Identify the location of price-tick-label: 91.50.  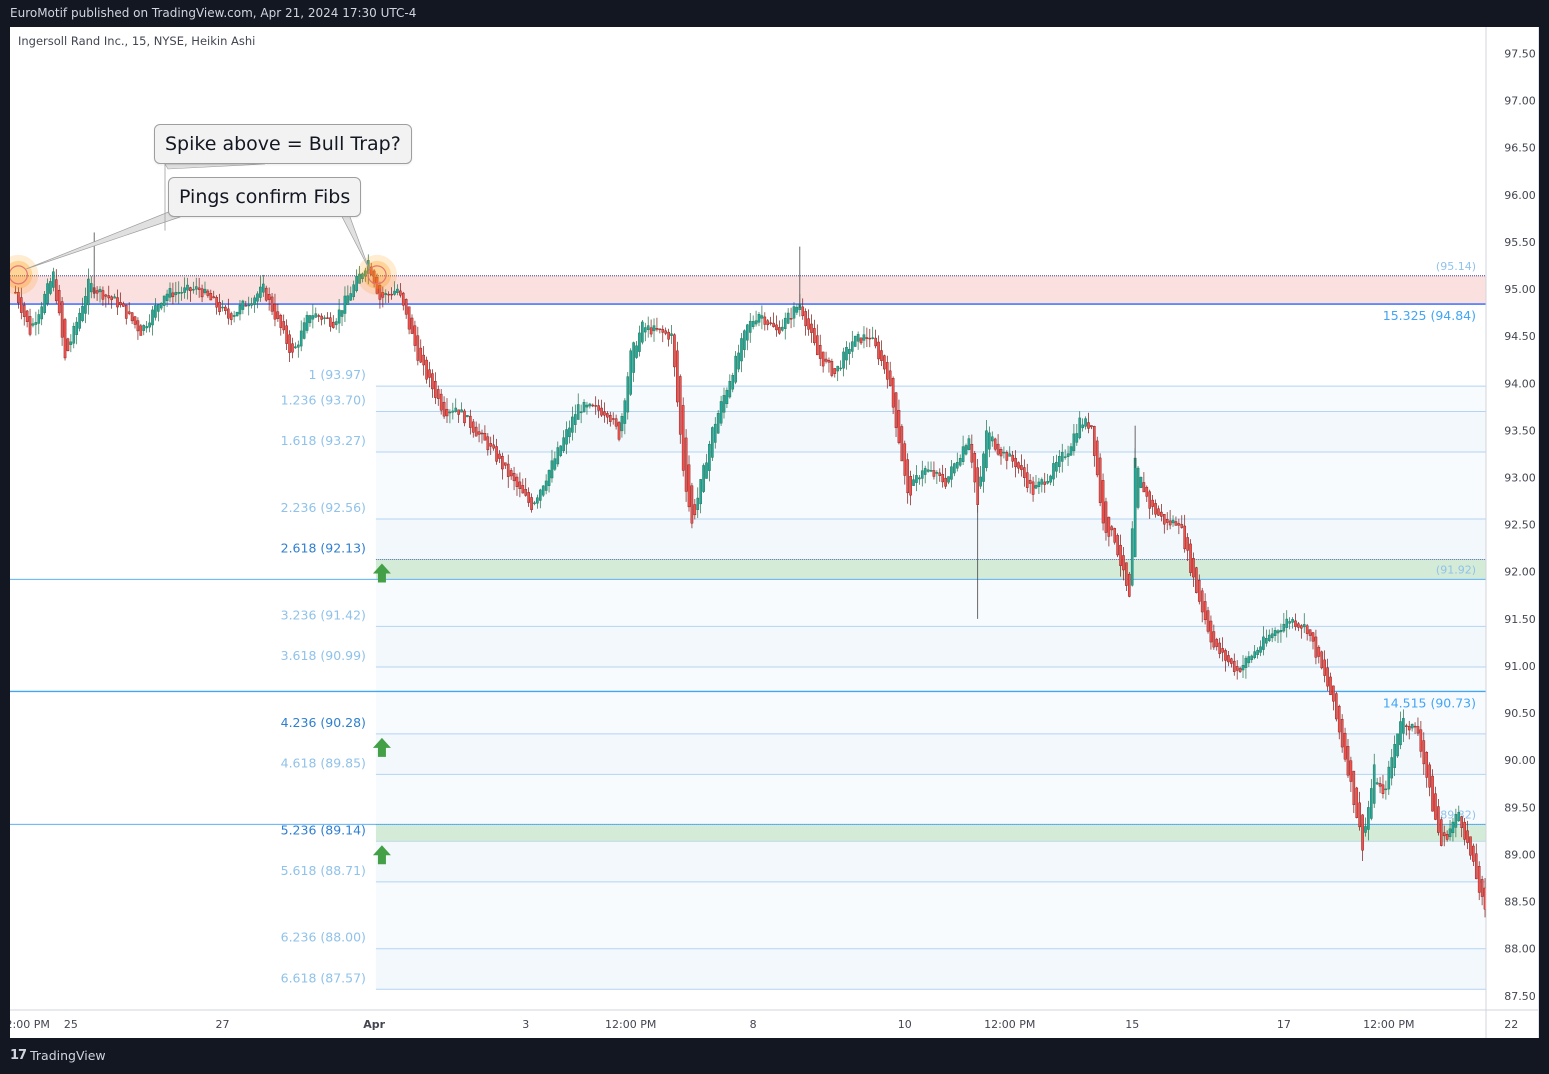
(1520, 619).